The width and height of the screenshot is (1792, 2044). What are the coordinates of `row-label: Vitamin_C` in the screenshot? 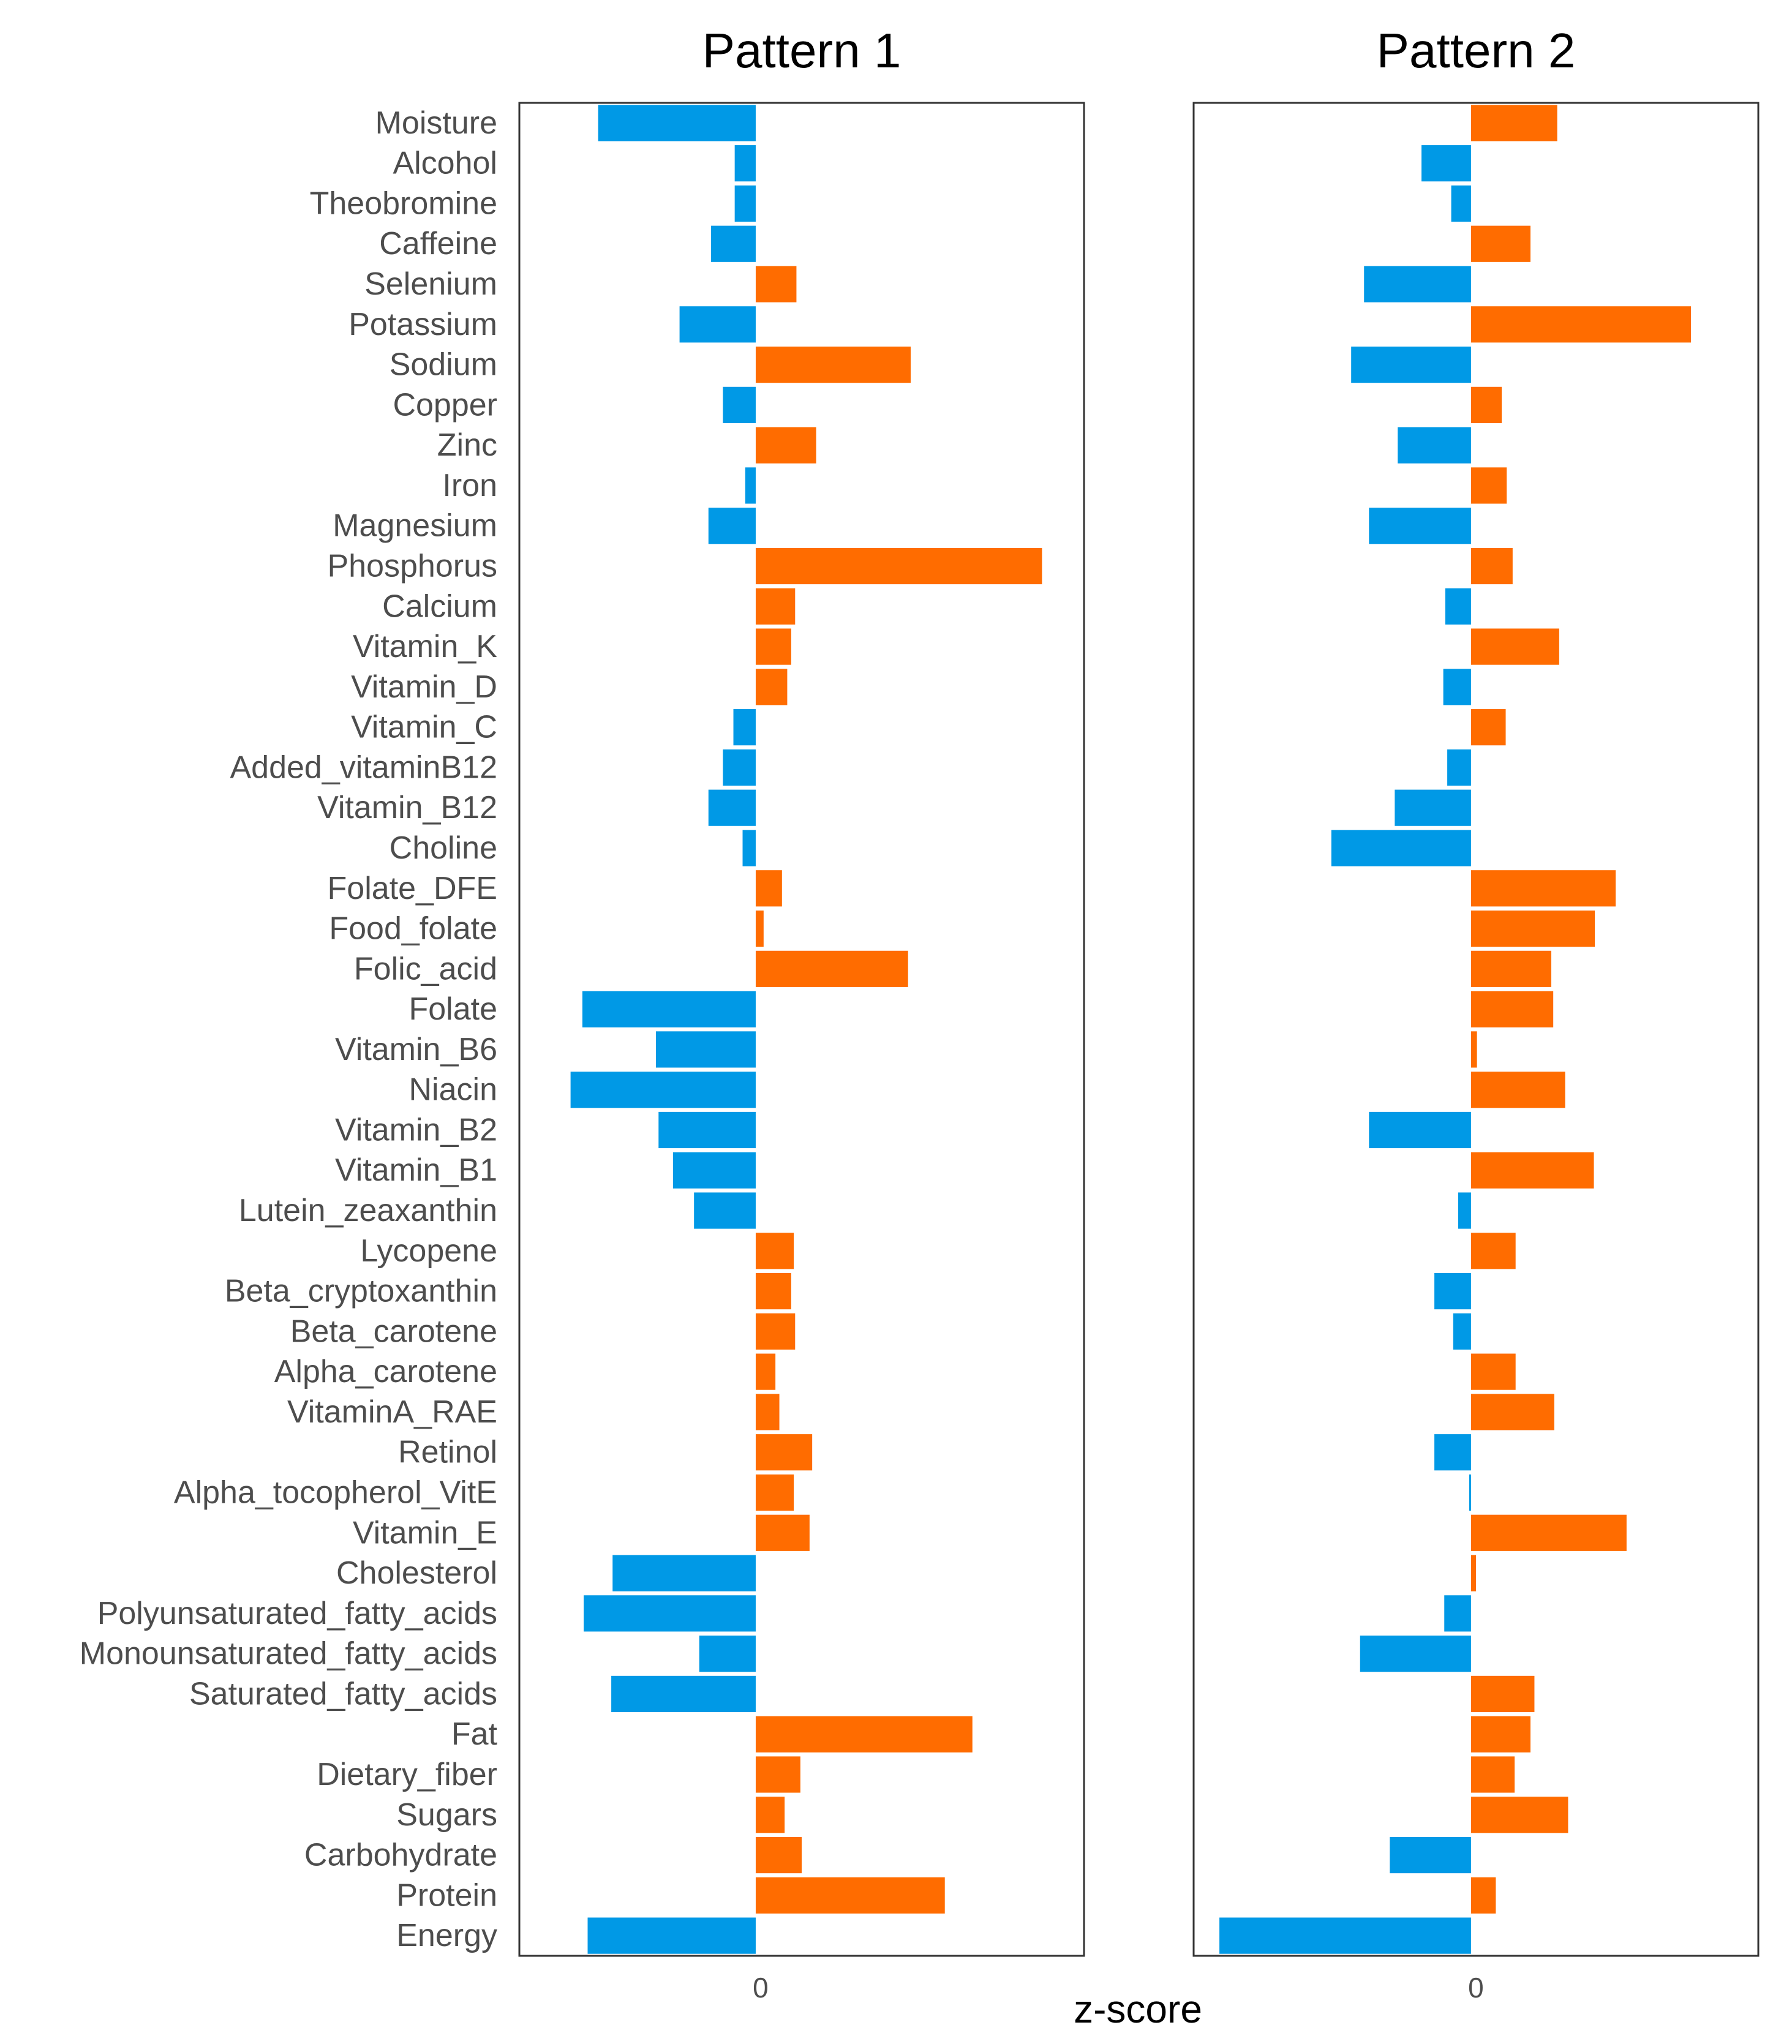 It's located at (424, 727).